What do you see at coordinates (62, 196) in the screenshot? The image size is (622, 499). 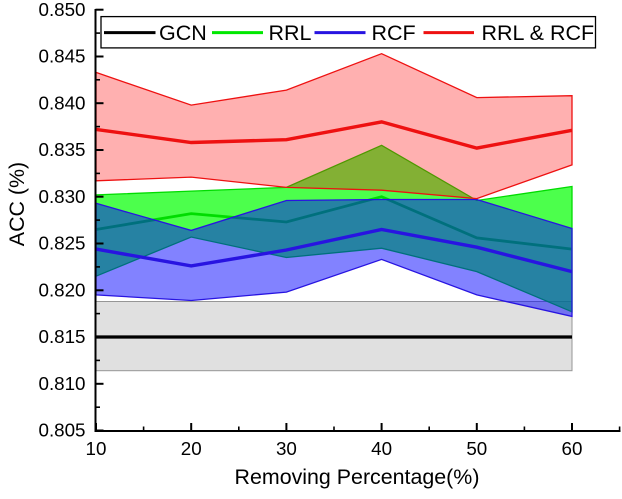 I see `svg-text: 0.830` at bounding box center [62, 196].